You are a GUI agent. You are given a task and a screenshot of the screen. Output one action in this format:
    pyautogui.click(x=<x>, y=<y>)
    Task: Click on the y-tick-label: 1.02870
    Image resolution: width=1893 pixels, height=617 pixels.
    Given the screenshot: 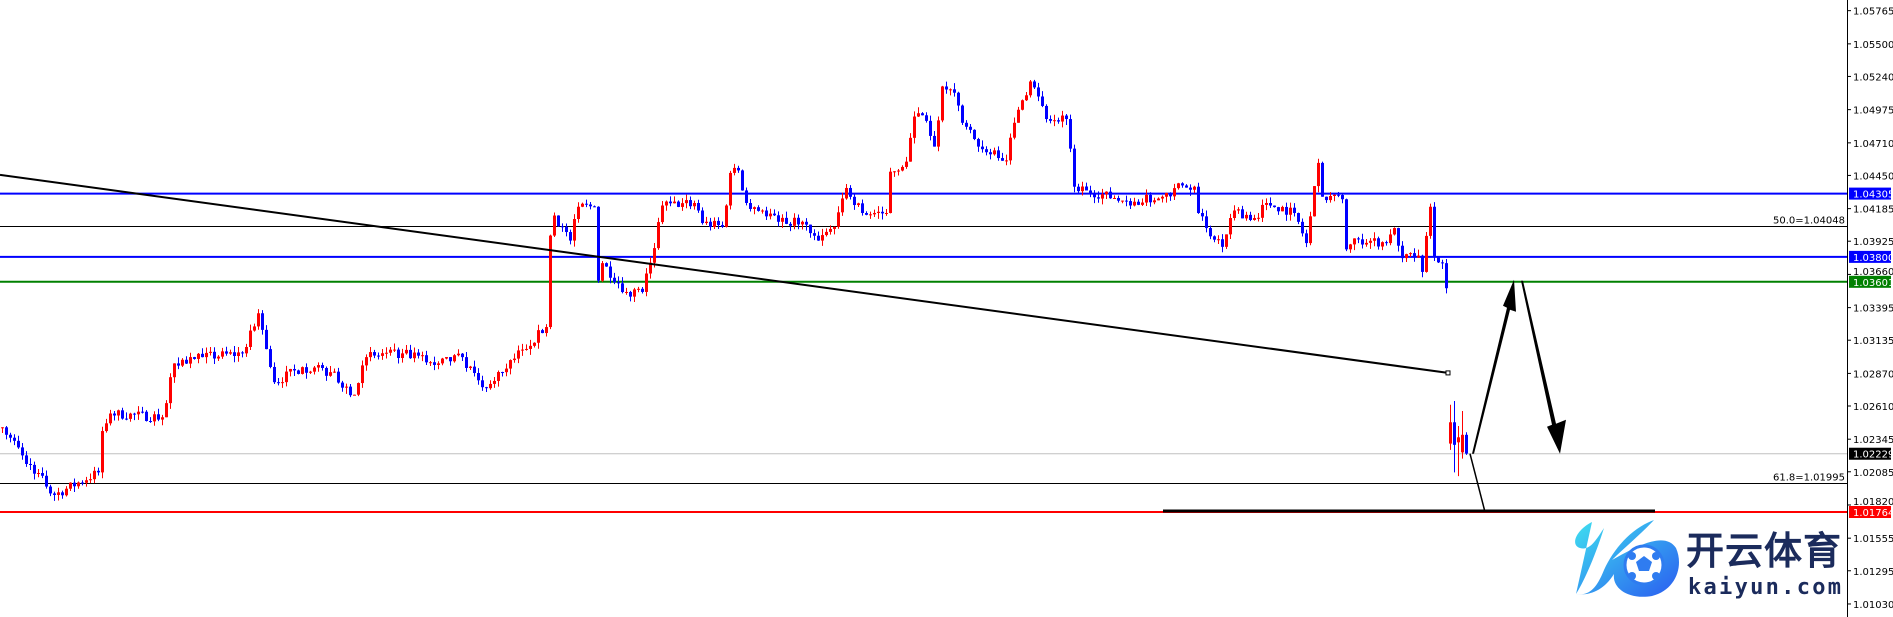 What is the action you would take?
    pyautogui.click(x=1873, y=374)
    